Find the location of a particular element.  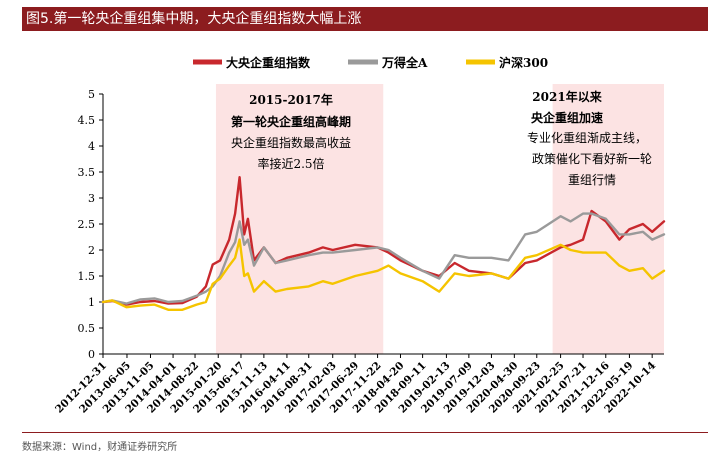

y-tick-label: 5 is located at coordinates (91, 94).